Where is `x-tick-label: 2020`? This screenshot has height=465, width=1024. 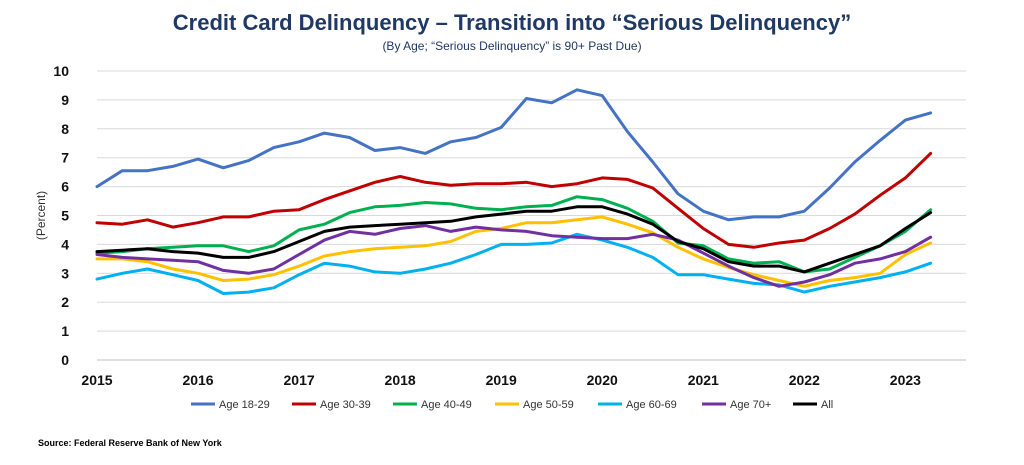
x-tick-label: 2020 is located at coordinates (602, 380).